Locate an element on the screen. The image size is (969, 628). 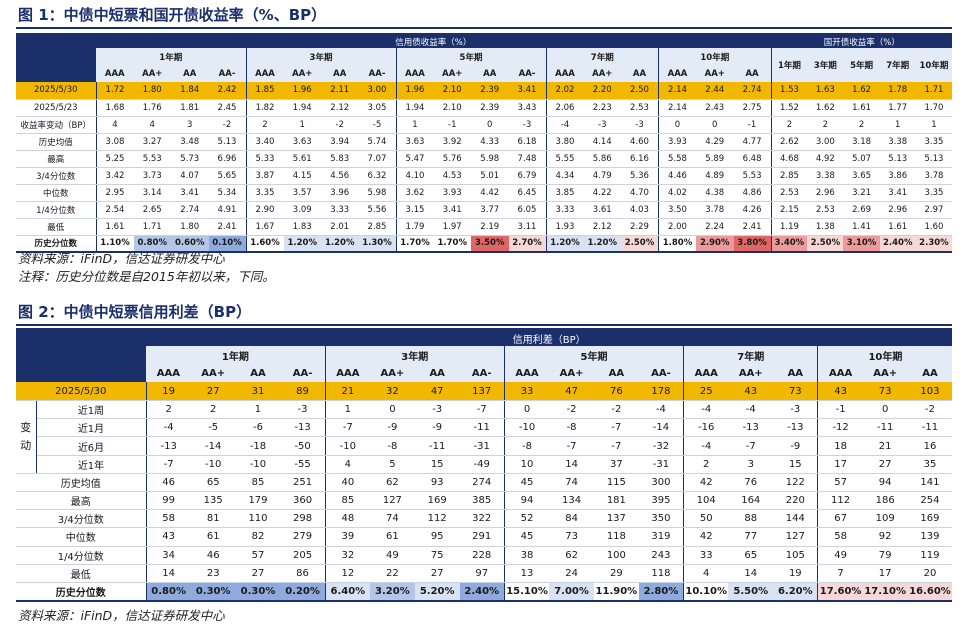
value-cell: 1.61 is located at coordinates (861, 108).